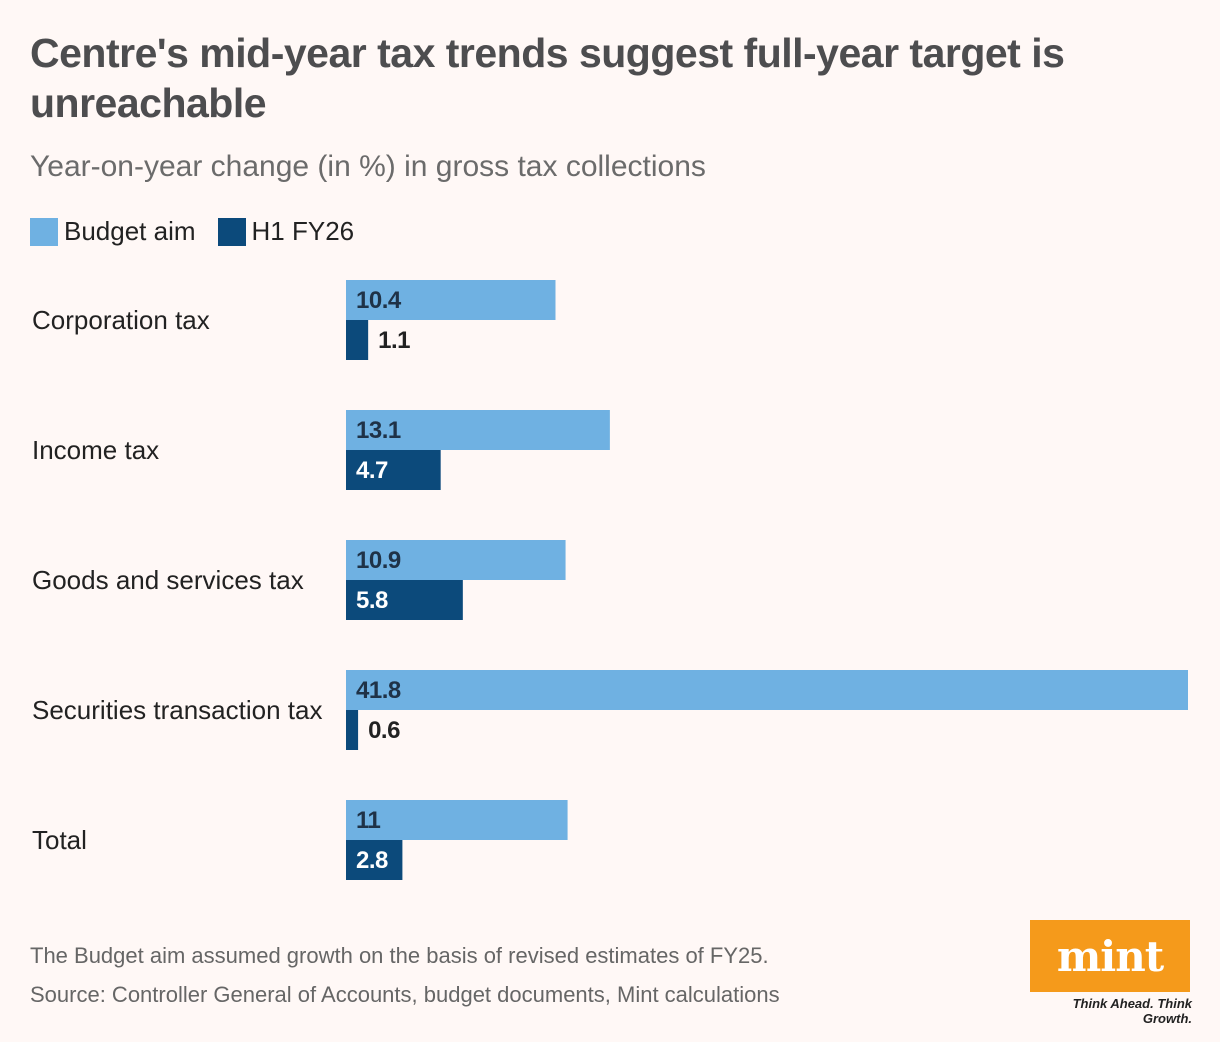 The image size is (1220, 1042). I want to click on bar-budget-aim-goods-and-services-tax, so click(456, 560).